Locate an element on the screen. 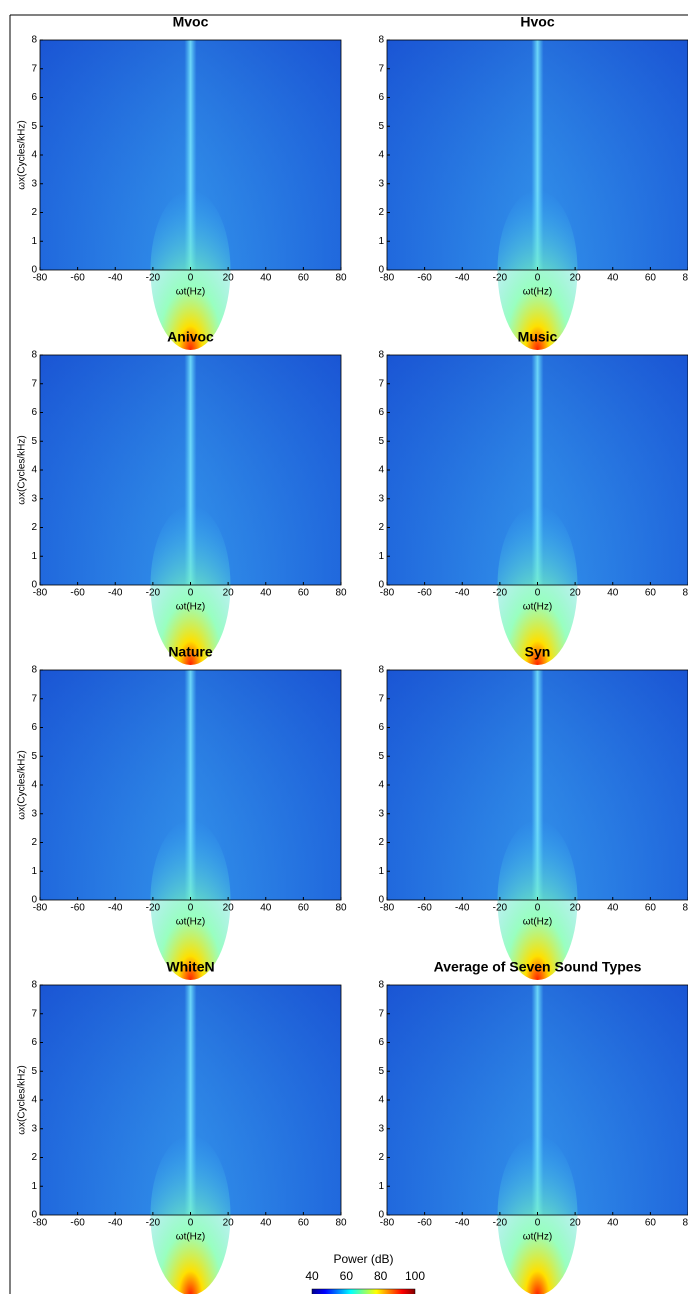 This screenshot has height=1294, width=688. colorbar is located at coordinates (363, 1291).